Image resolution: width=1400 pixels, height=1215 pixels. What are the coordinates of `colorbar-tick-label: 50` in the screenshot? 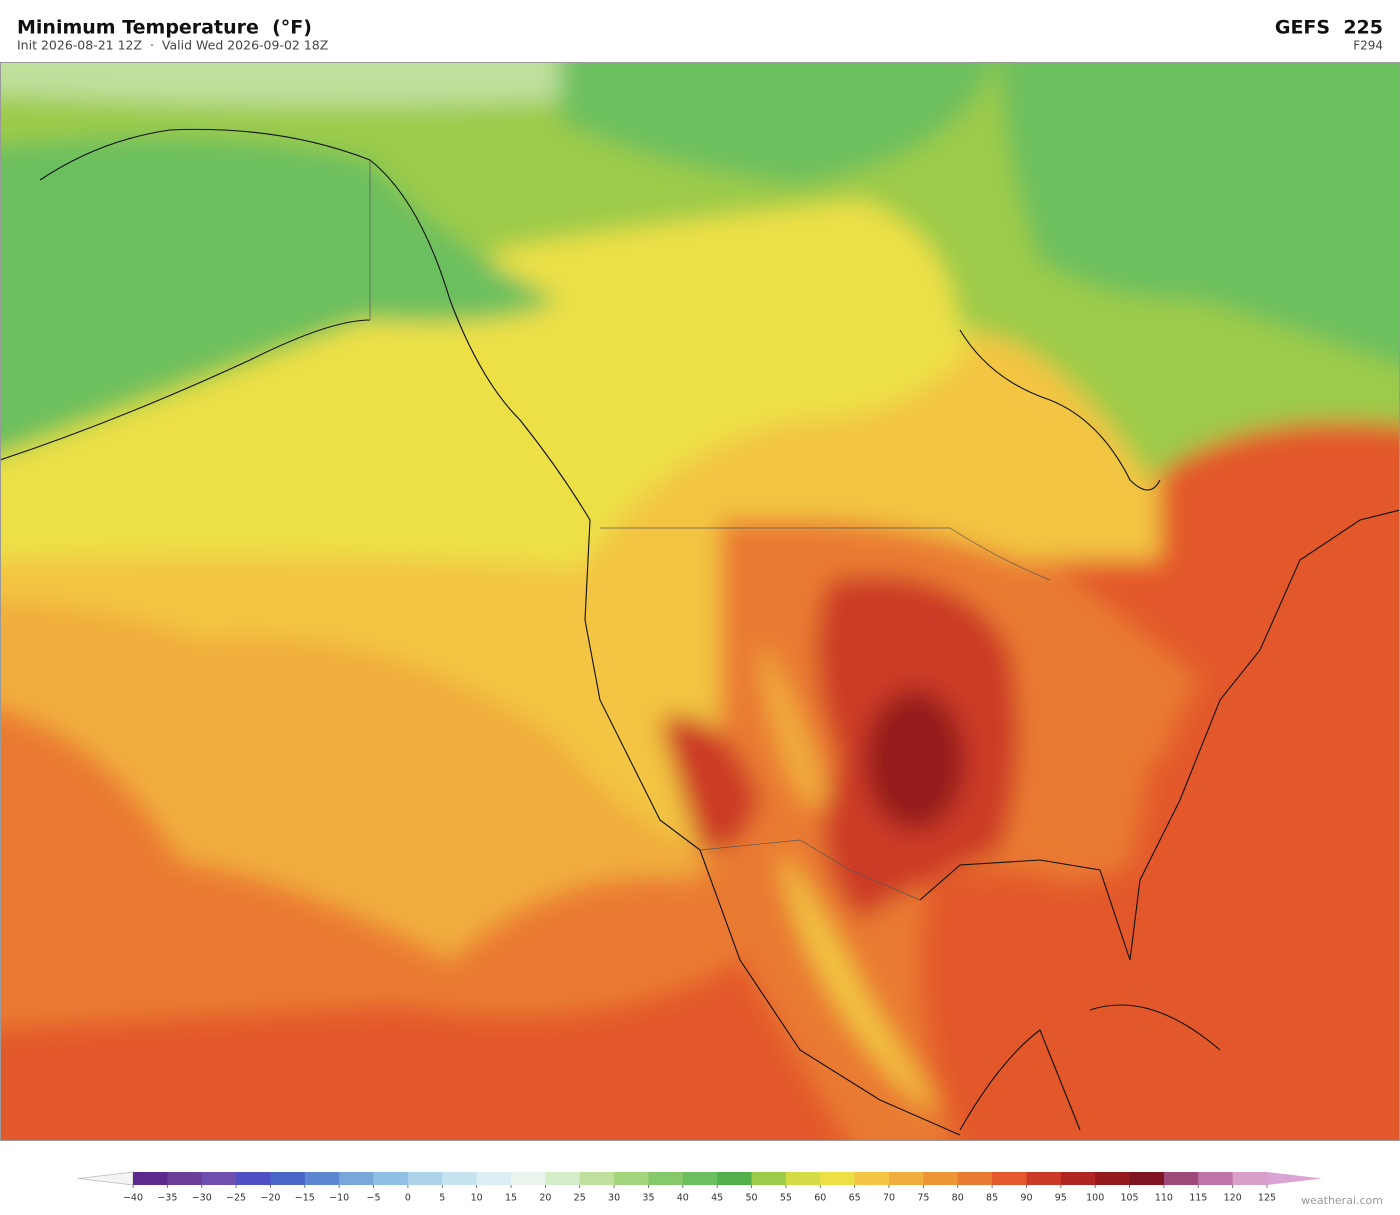 It's located at (751, 1198).